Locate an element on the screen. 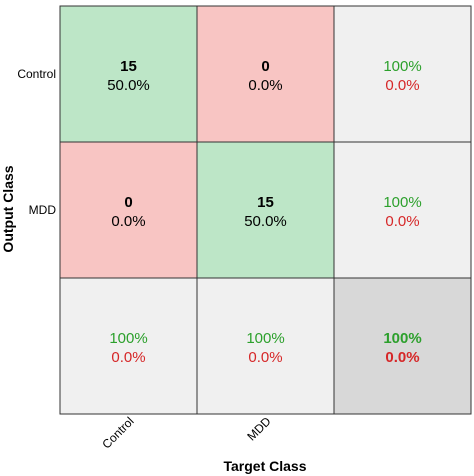 The width and height of the screenshot is (474, 476). x-tick-label: MDD is located at coordinates (258, 428).